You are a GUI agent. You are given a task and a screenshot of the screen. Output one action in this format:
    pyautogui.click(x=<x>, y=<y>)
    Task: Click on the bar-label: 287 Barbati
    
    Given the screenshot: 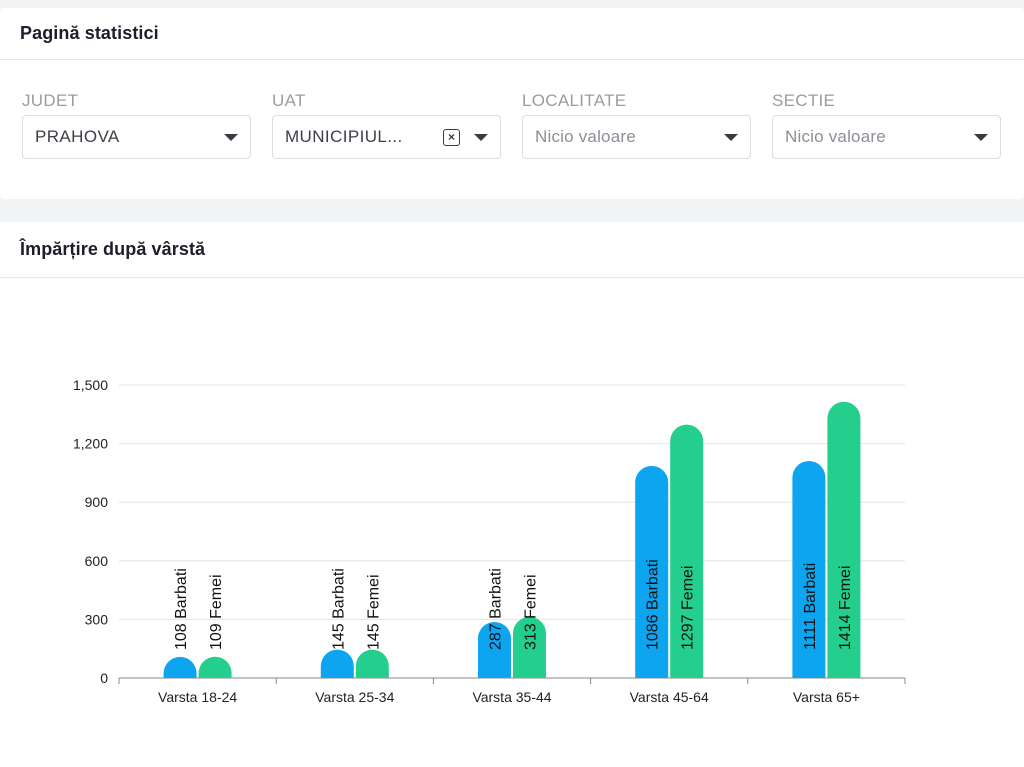 What is the action you would take?
    pyautogui.click(x=496, y=609)
    